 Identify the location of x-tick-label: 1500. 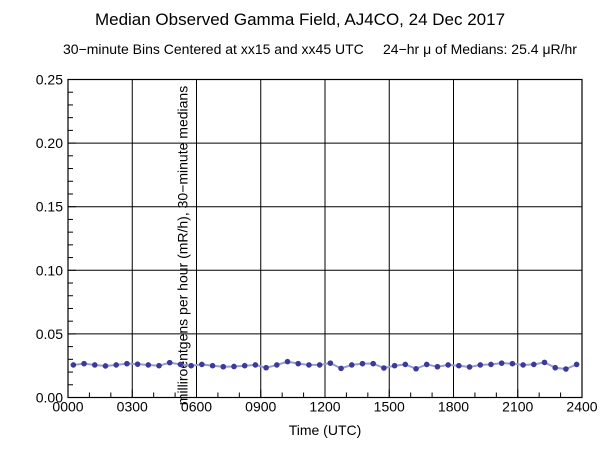
(389, 407).